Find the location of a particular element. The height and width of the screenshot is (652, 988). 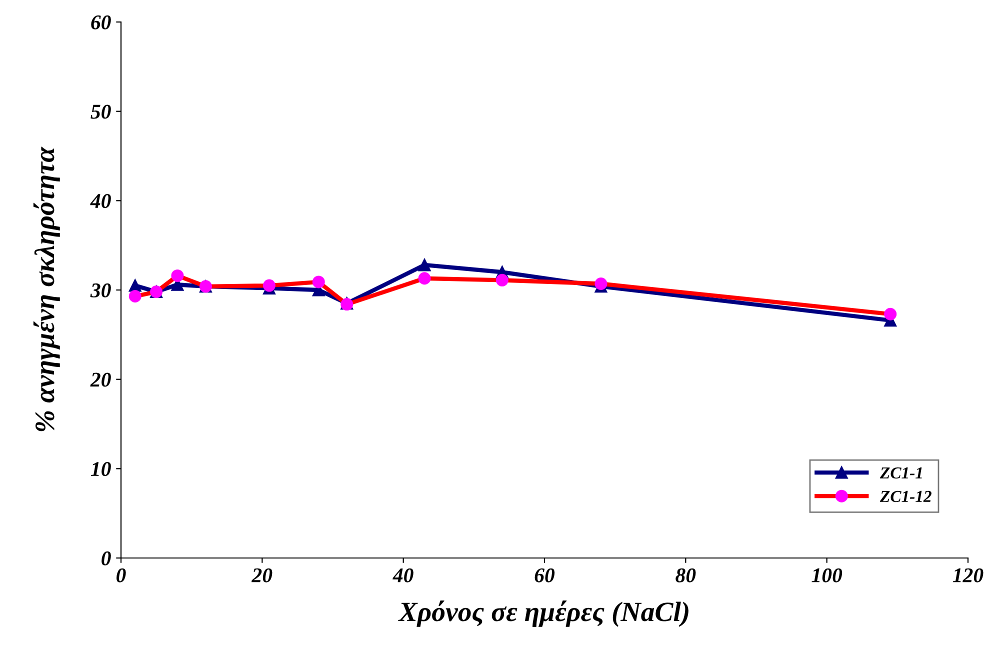

y-tick-label: 20 is located at coordinates (100, 379).